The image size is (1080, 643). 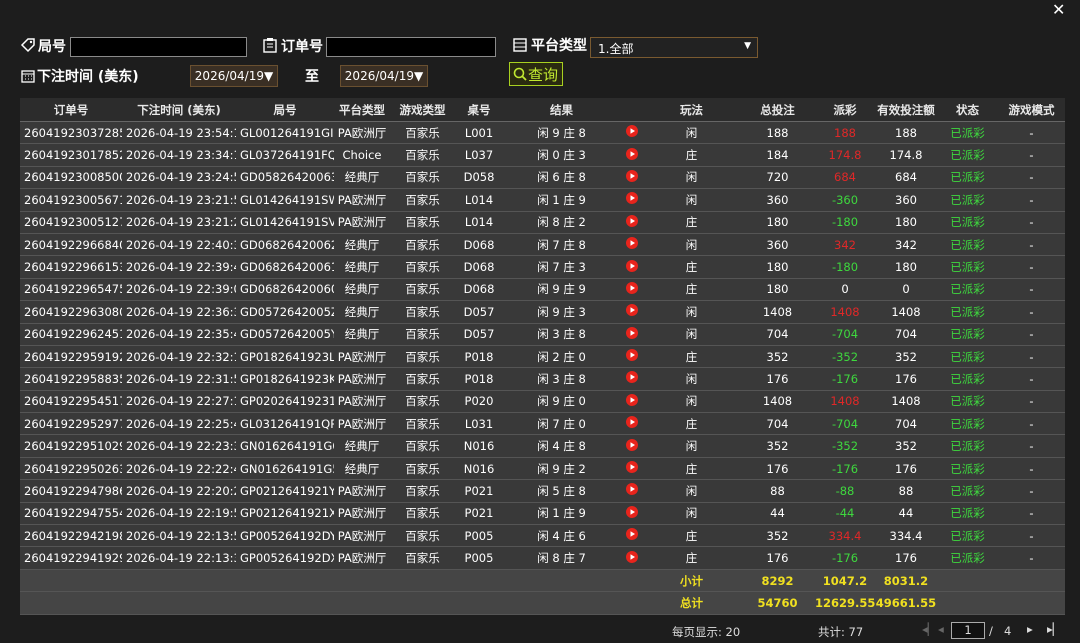 What do you see at coordinates (845, 424) in the screenshot?
I see `table-cell: -704` at bounding box center [845, 424].